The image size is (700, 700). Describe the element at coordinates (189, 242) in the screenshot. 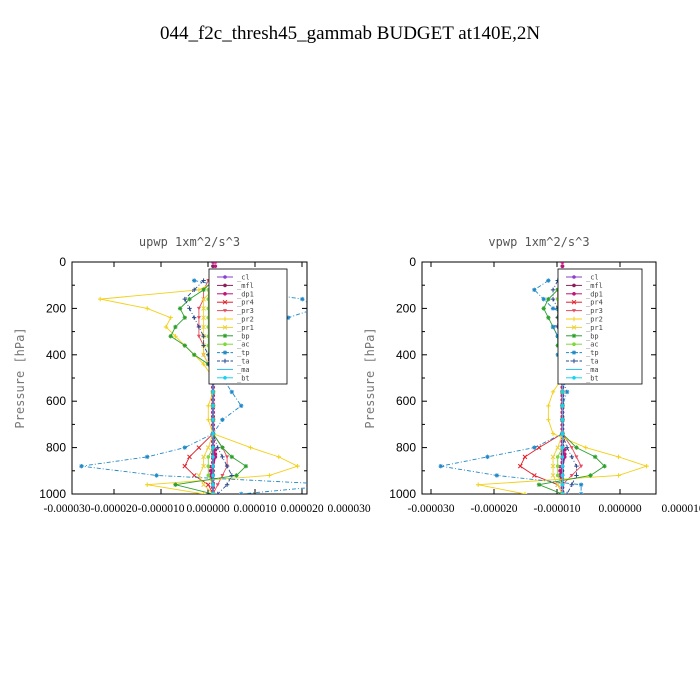

I see `panel-title: upwp 1xm^2/s^3` at that location.